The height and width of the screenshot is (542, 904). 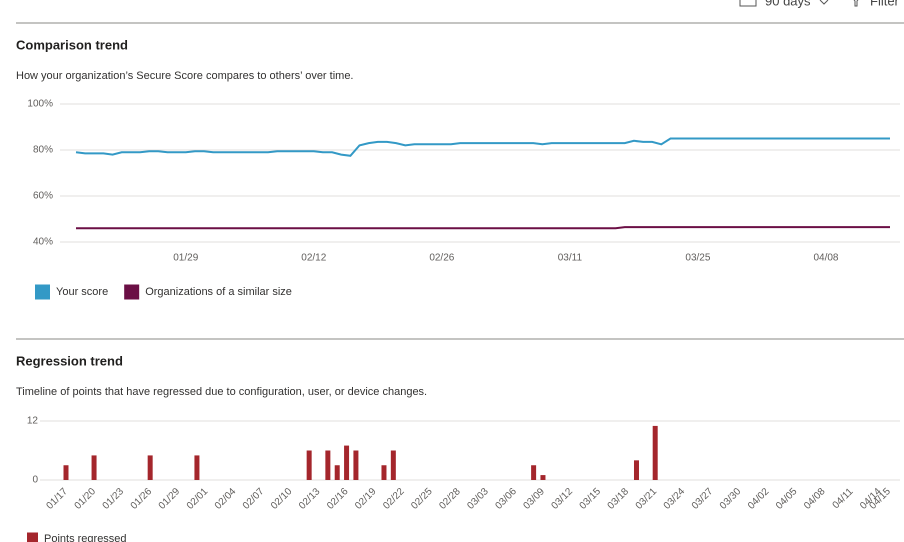 What do you see at coordinates (824, 2) in the screenshot?
I see `chevron` at bounding box center [824, 2].